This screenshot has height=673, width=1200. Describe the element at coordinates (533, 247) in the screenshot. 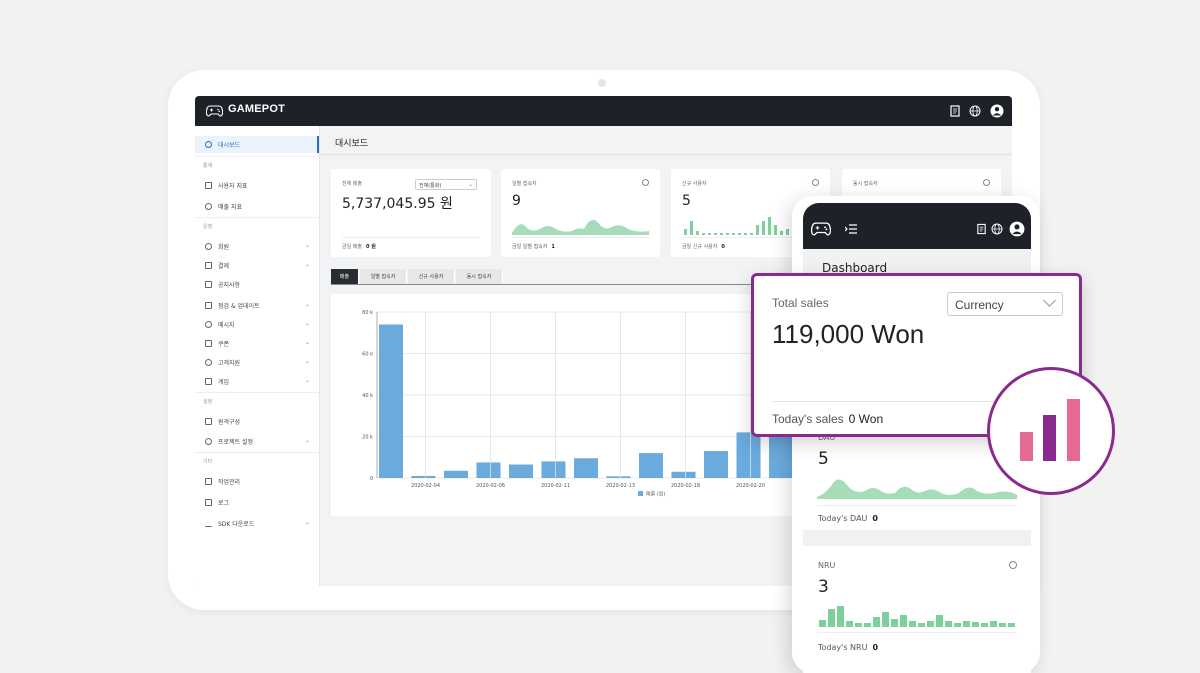

I see `card-foot: 금일 일별 접속자 1` at that location.